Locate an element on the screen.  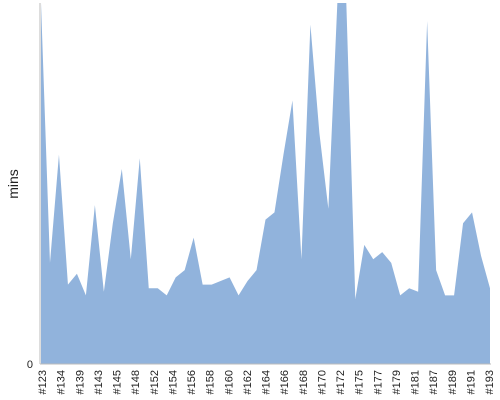
x-tick-label: #148 is located at coordinates (136, 382).